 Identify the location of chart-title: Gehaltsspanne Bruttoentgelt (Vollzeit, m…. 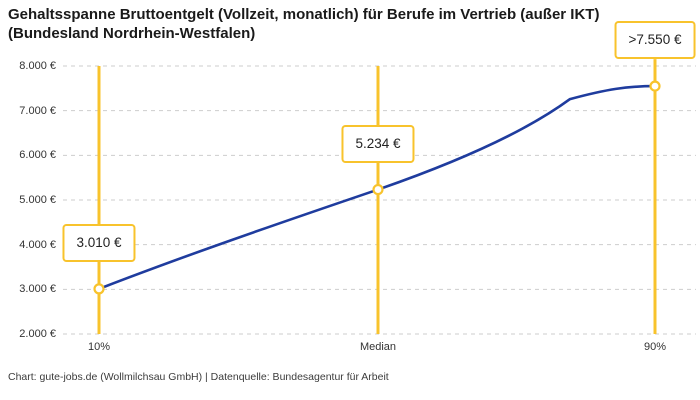
(338, 24).